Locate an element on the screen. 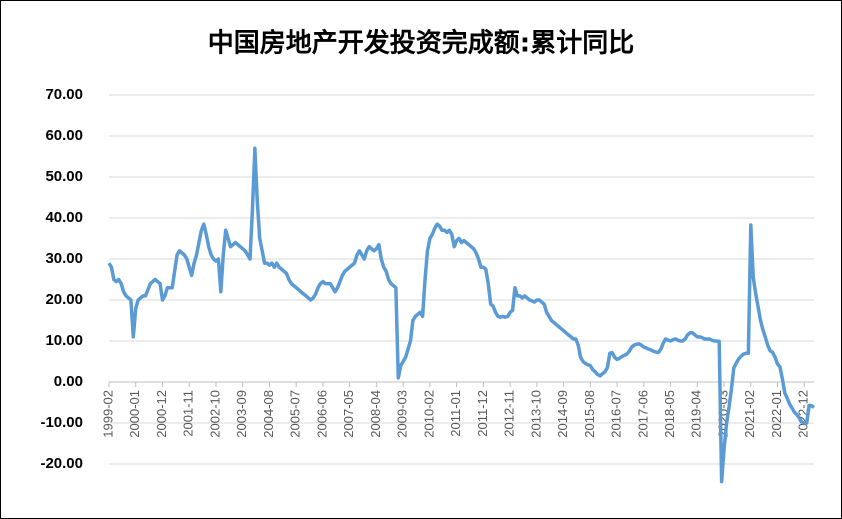 The image size is (842, 519). x-tick-label: 2012-11 is located at coordinates (509, 413).